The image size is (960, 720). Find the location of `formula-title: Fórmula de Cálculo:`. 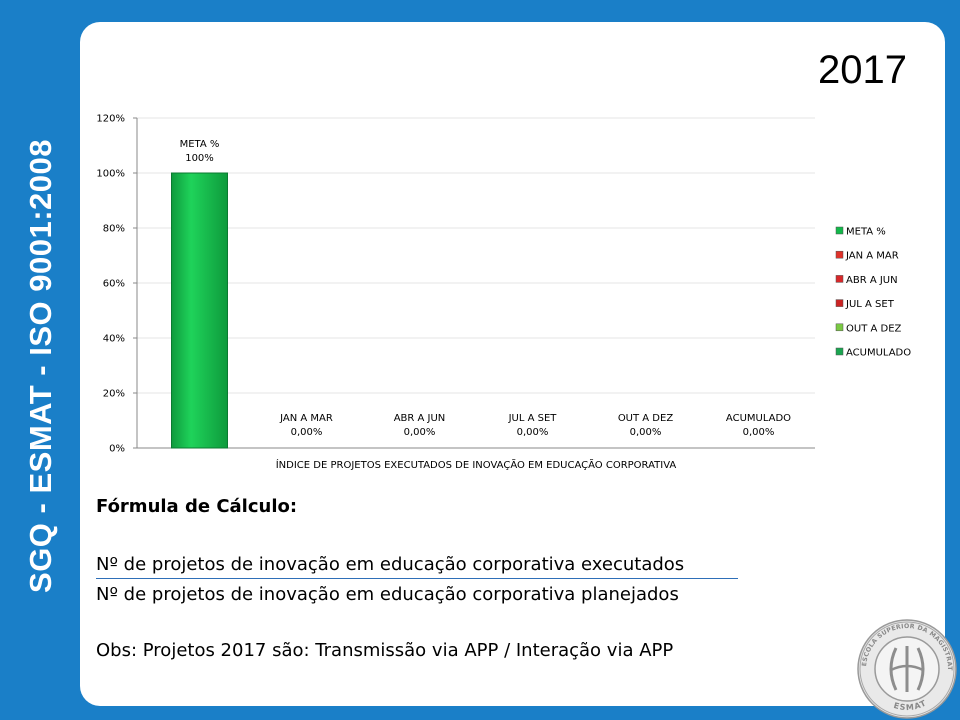

formula-title: Fórmula de Cálculo: is located at coordinates (197, 506).